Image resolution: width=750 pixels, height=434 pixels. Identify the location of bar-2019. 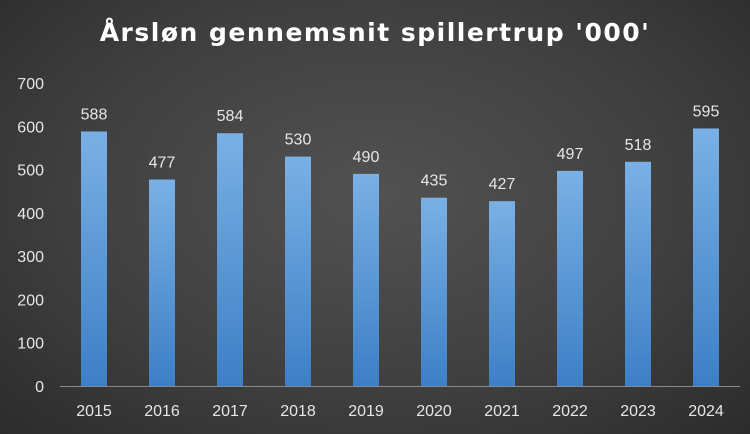
(366, 279).